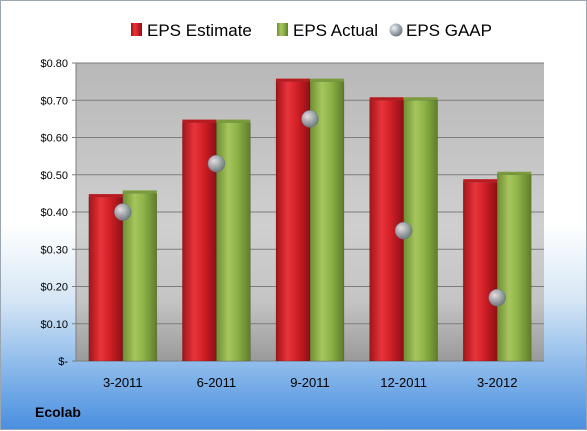 The height and width of the screenshot is (431, 587). What do you see at coordinates (217, 382) in the screenshot?
I see `x-tick-label: 6-2011` at bounding box center [217, 382].